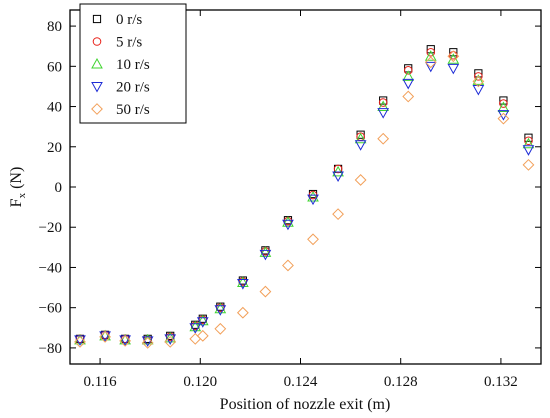 This screenshot has width=550, height=418. Describe the element at coordinates (50, 268) in the screenshot. I see `y-tick-label: −40` at that location.